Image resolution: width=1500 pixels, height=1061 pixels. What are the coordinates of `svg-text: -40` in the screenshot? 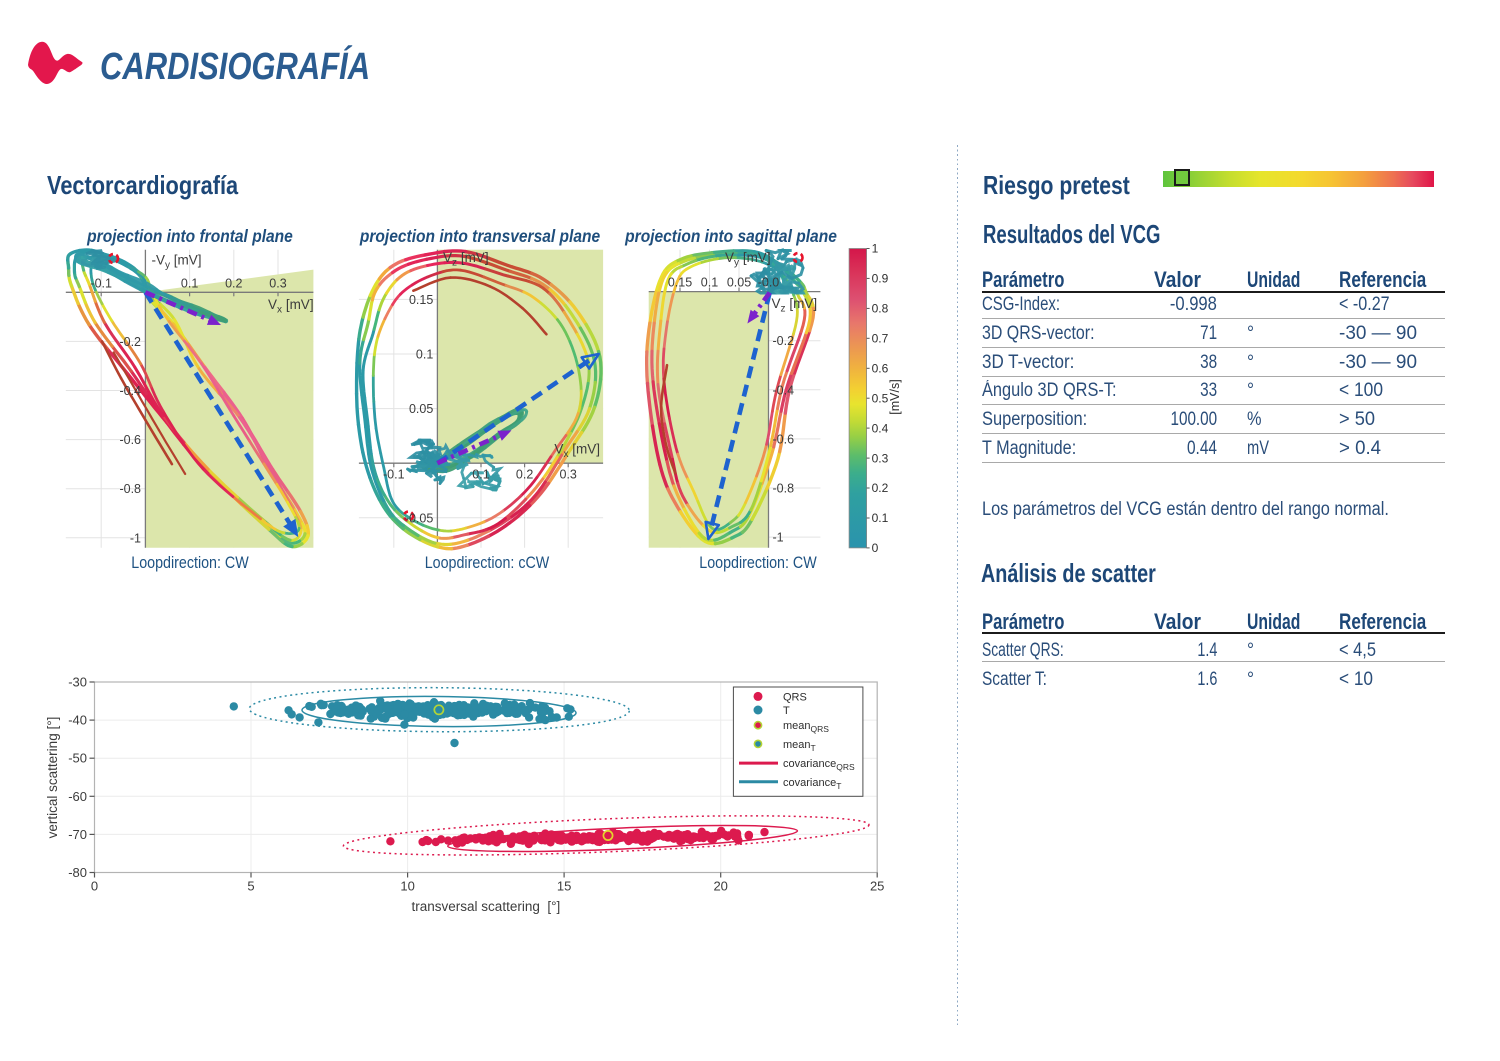 It's located at (77, 720).